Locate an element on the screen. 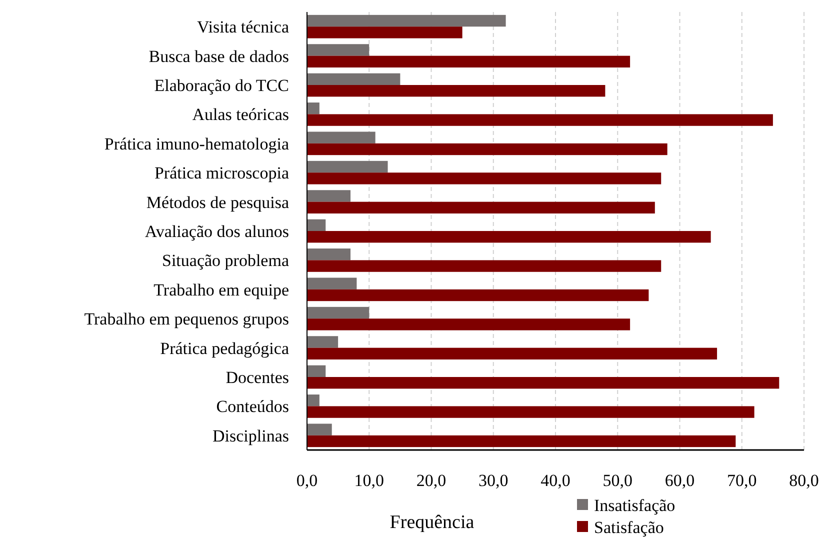 Image resolution: width=827 pixels, height=540 pixels. x-tick-label: 80,0 is located at coordinates (804, 480).